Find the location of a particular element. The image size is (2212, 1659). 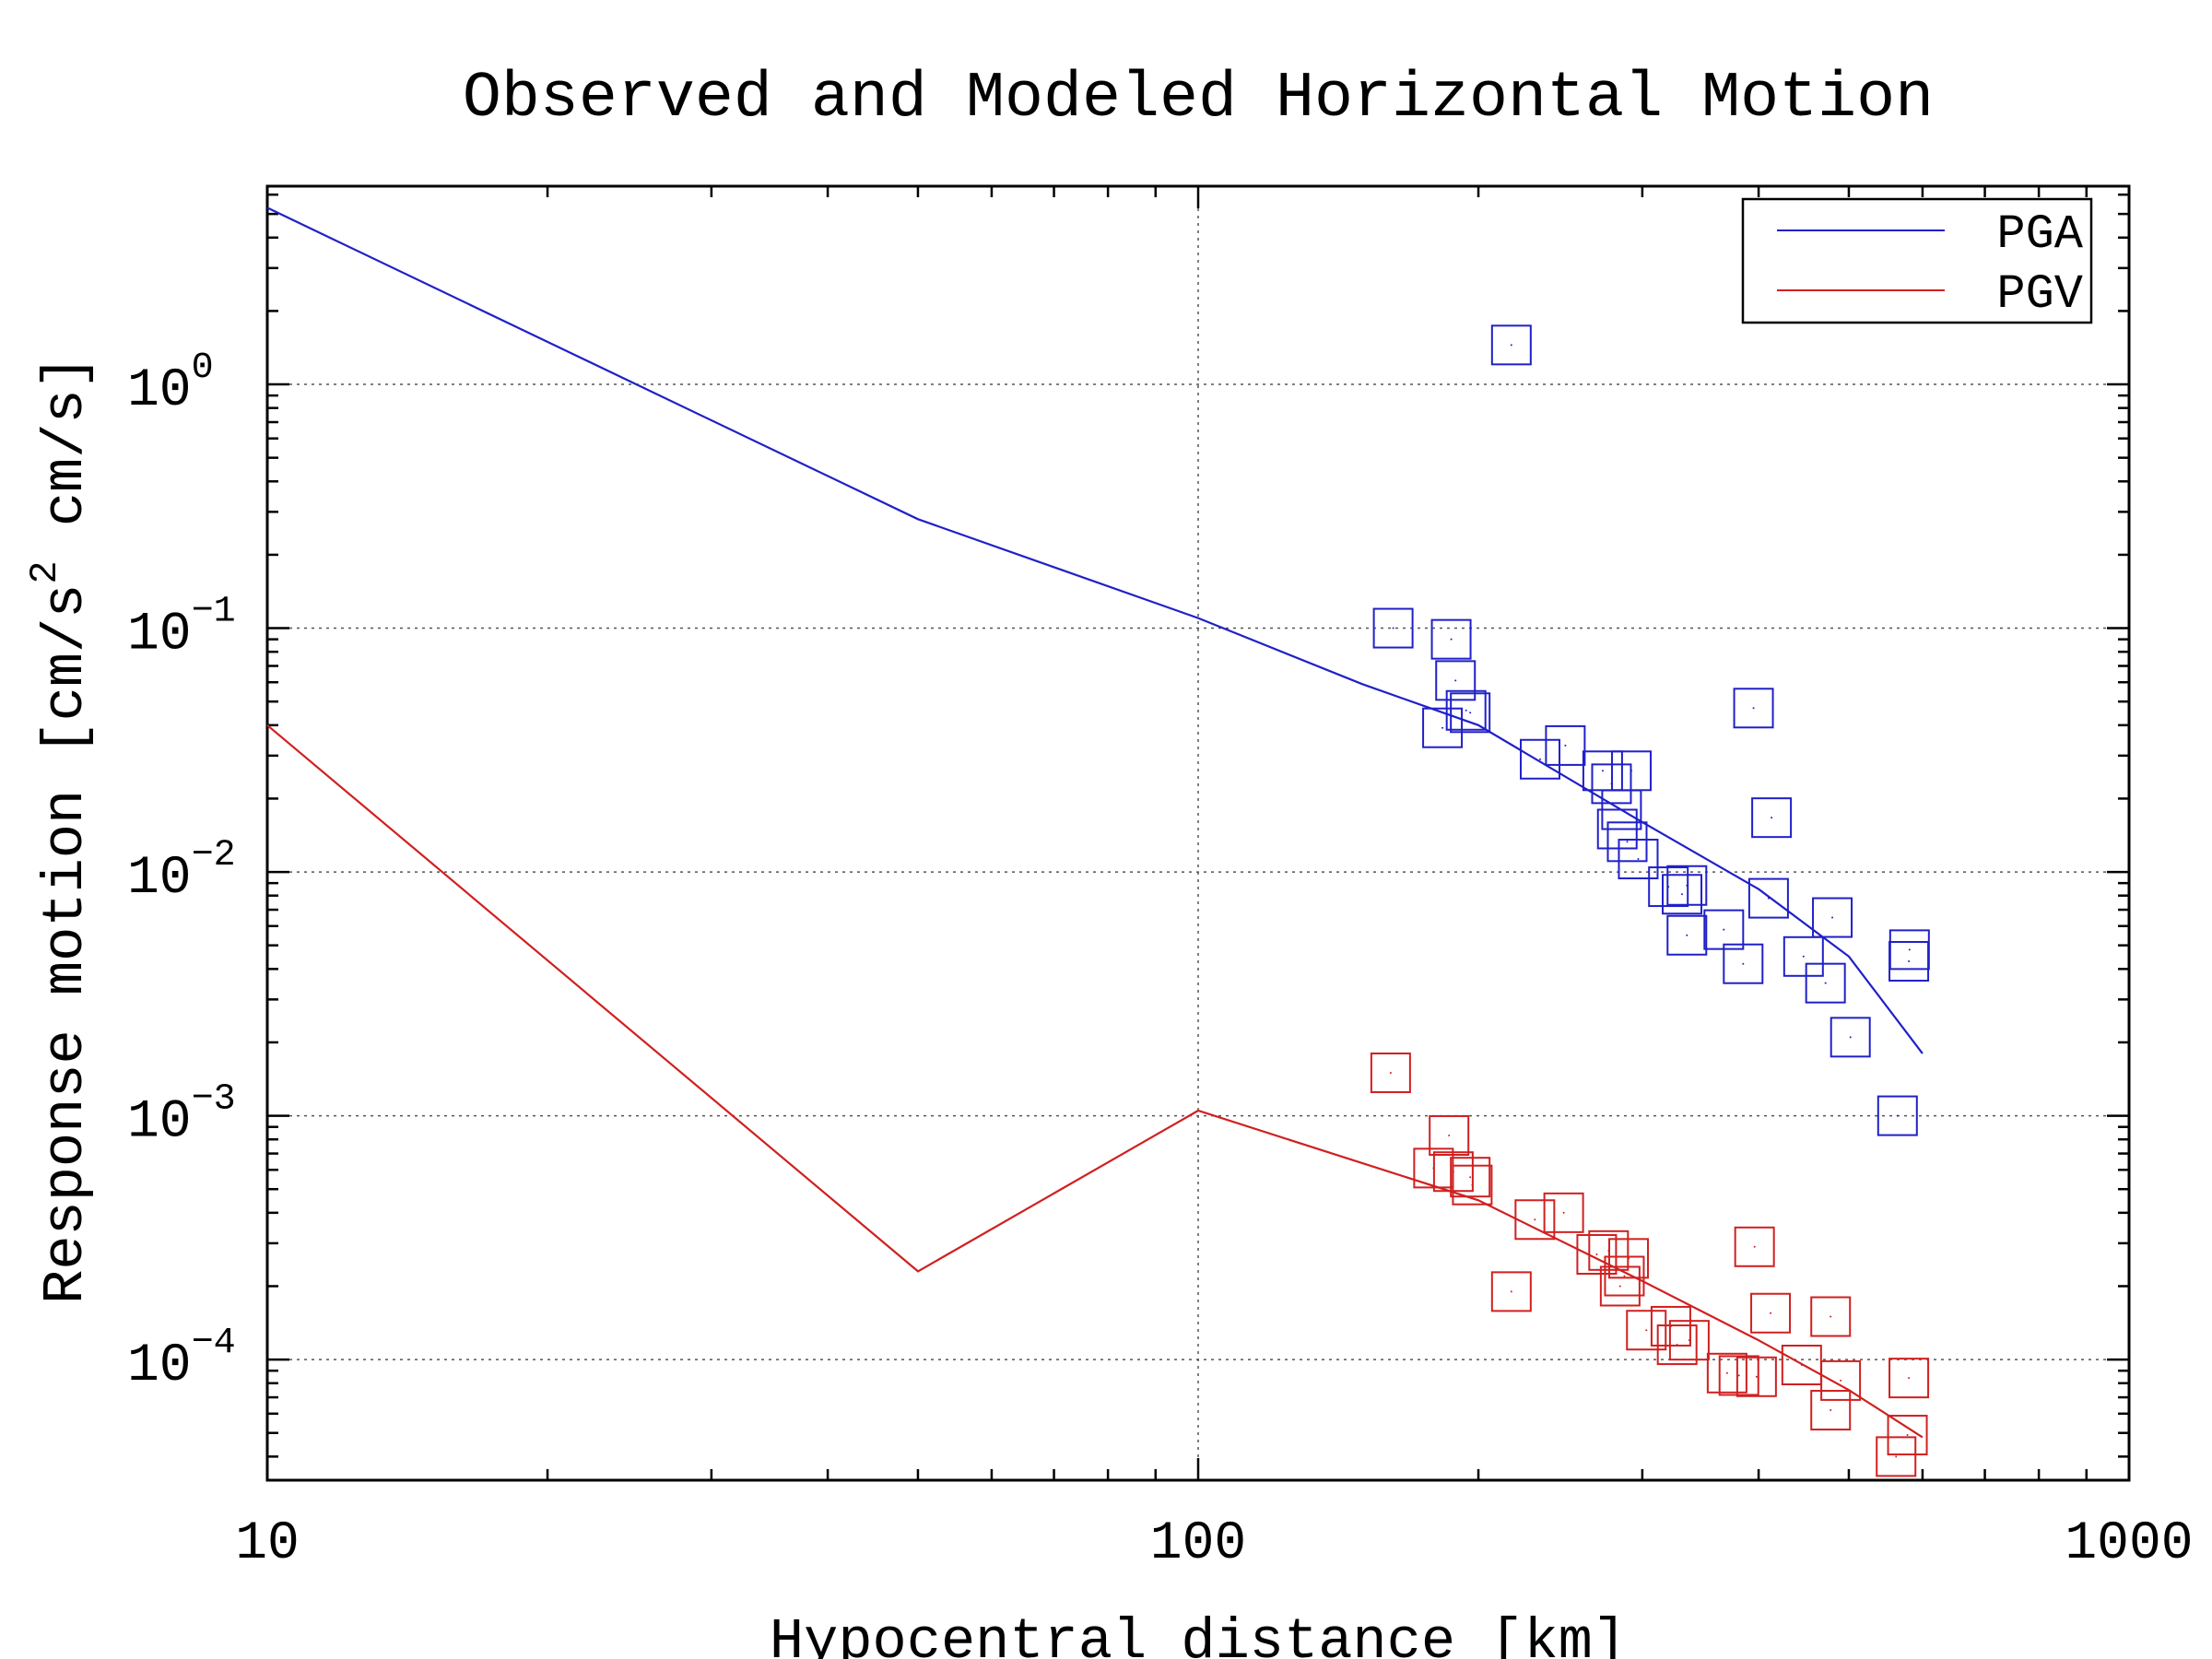

legend-box is located at coordinates (1917, 260).